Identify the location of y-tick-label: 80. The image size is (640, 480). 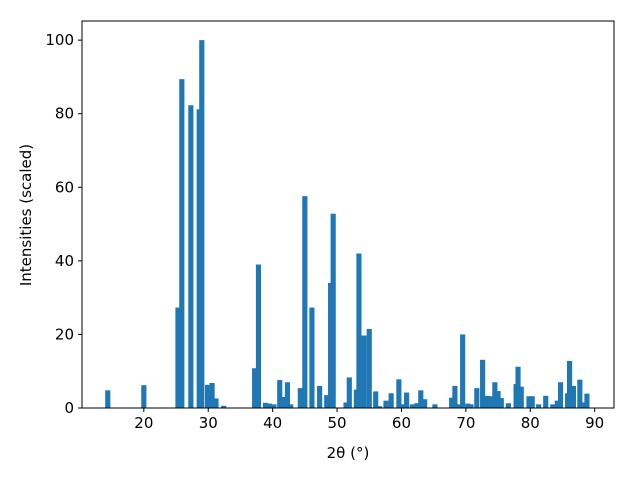
(64, 114).